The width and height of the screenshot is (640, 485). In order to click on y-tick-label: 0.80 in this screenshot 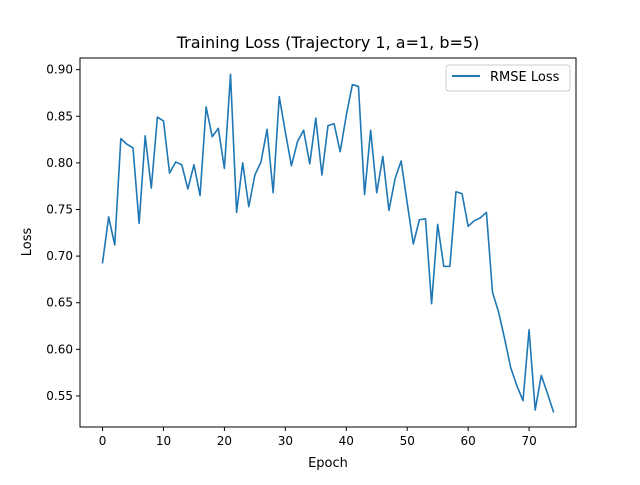, I will do `click(59, 163)`.